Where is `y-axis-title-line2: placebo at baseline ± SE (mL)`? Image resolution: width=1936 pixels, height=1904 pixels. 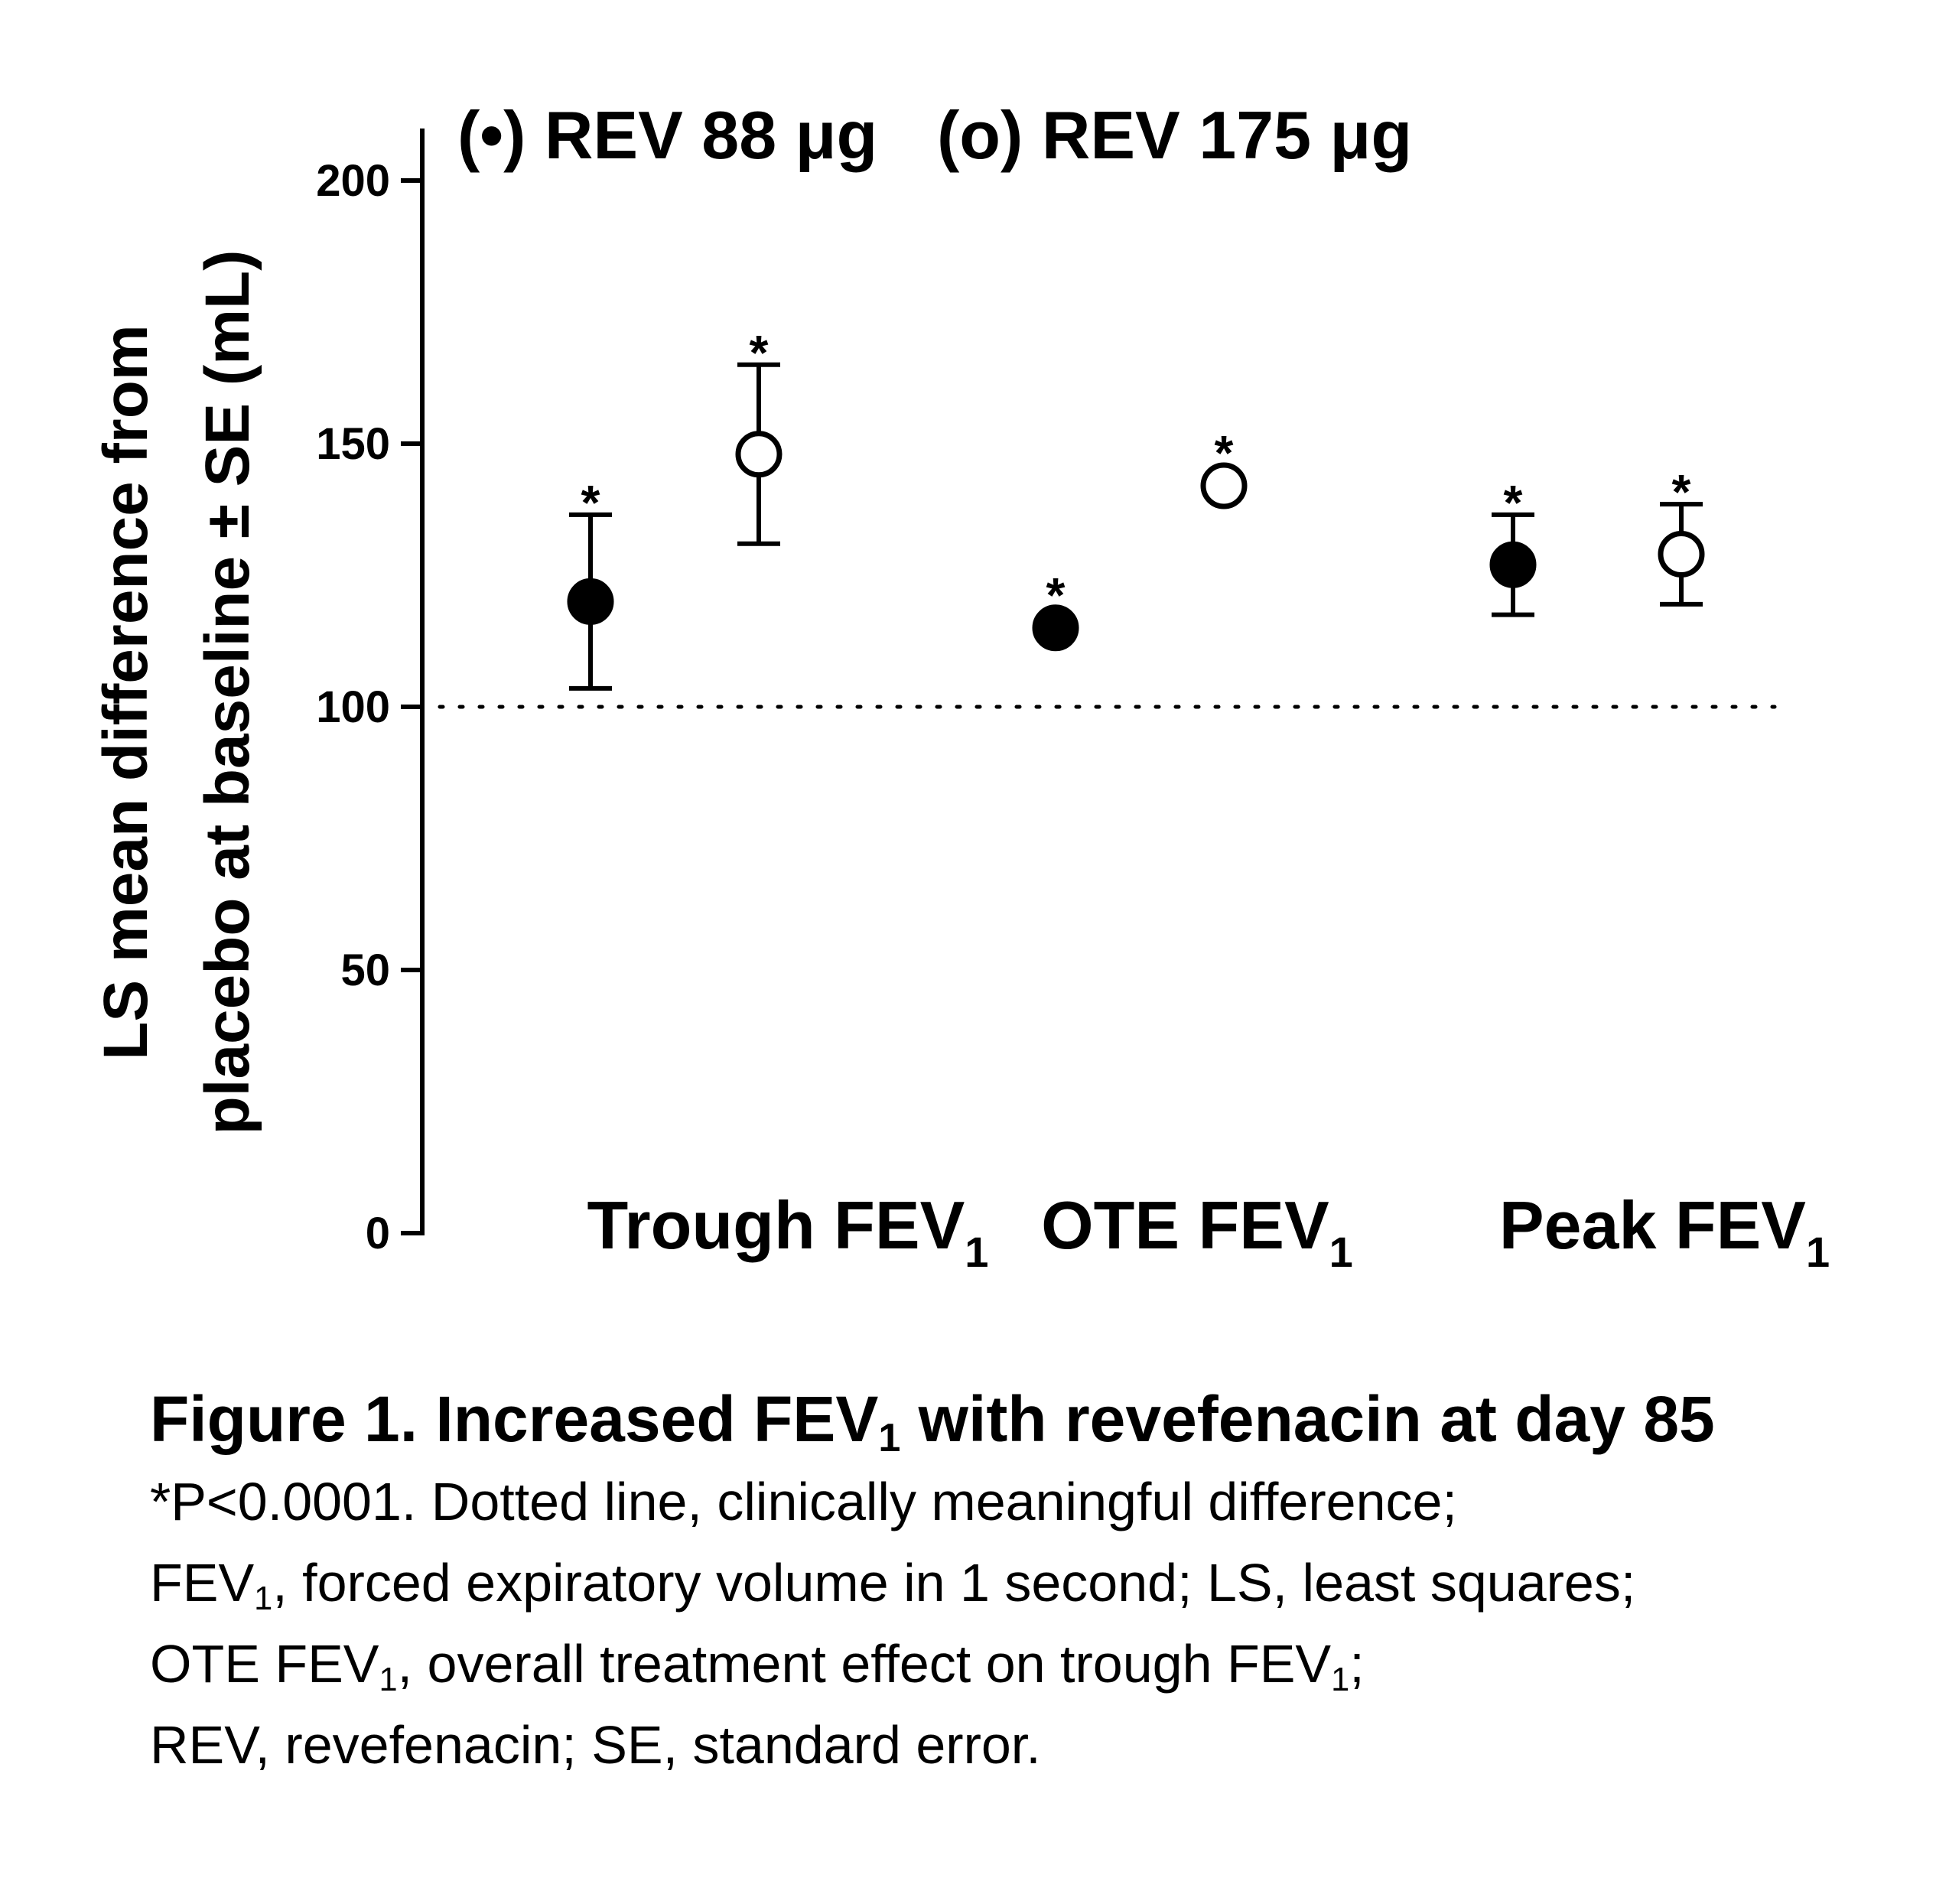
y-axis-title-line2: placebo at baseline ± SE (mL) is located at coordinates (227, 692).